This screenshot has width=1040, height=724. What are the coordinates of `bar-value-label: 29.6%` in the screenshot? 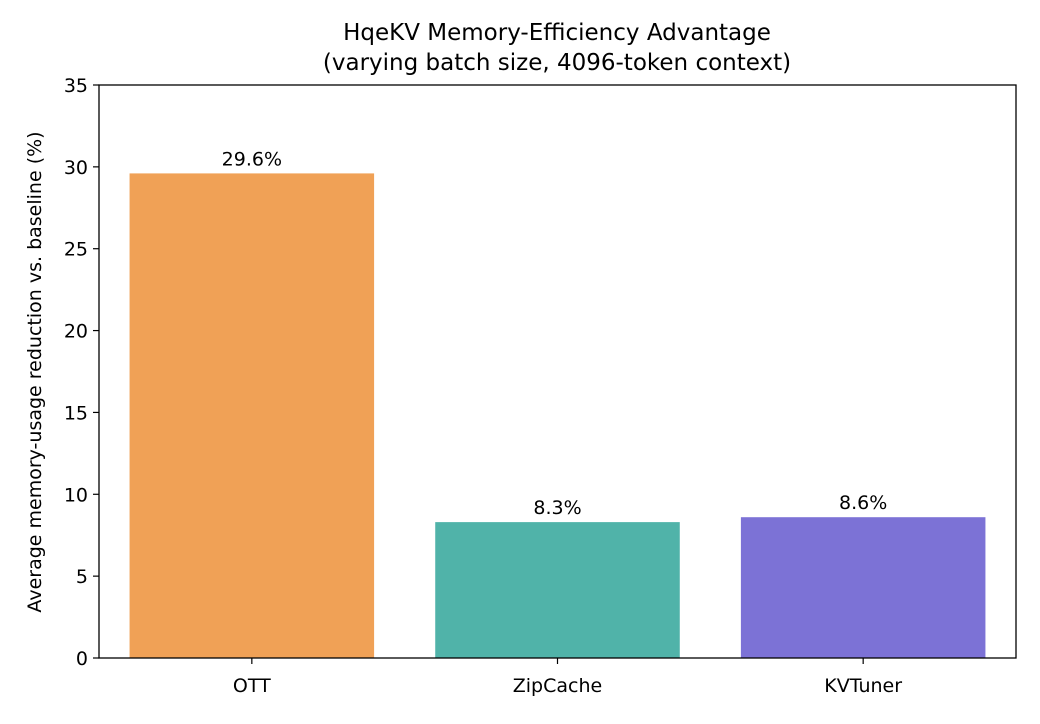 It's located at (252, 159).